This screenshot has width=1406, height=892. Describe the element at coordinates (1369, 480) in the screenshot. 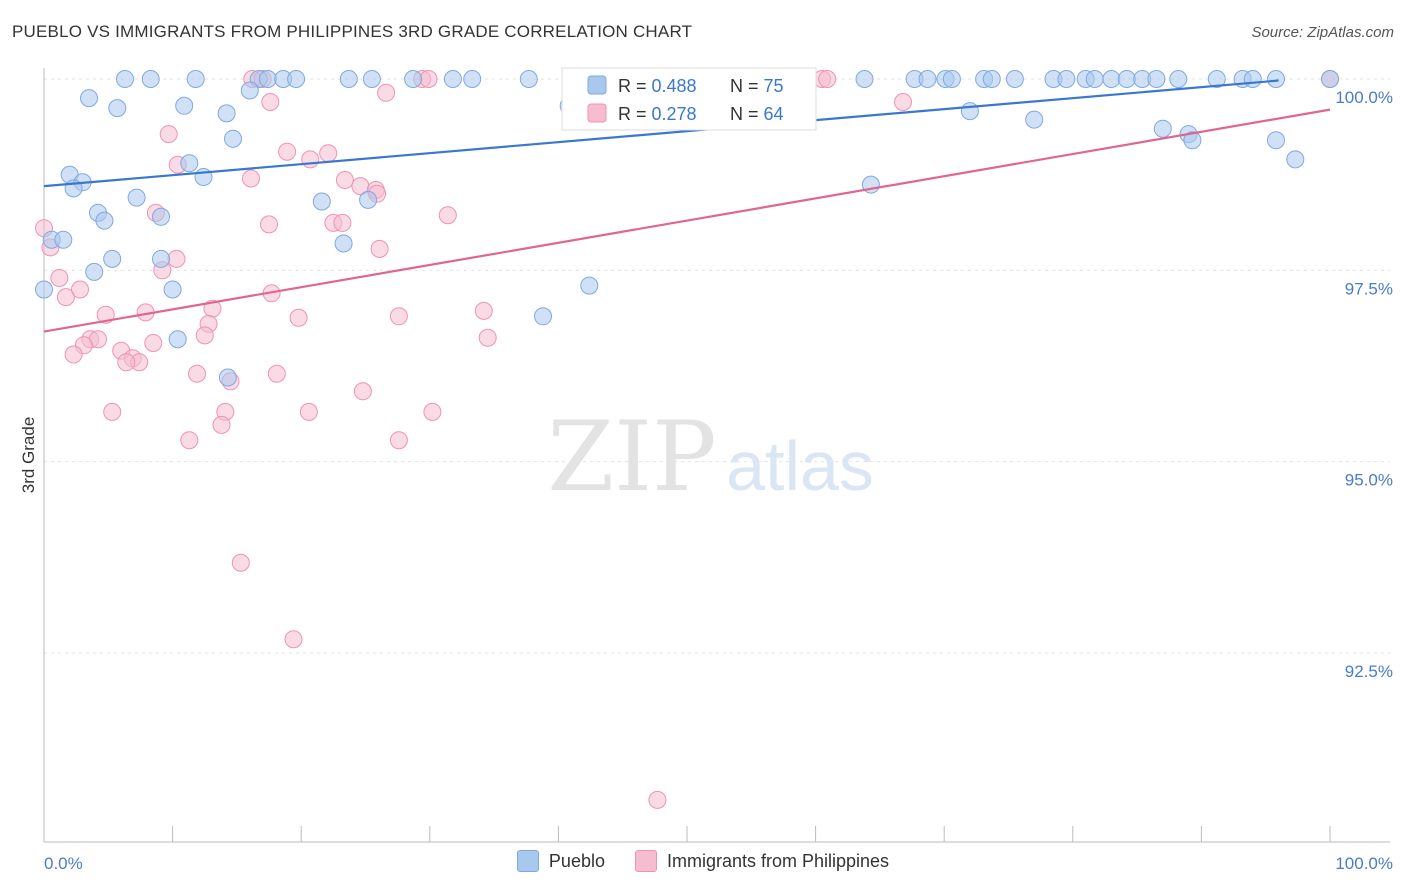

I see `y-tick-label: 95.0%` at that location.